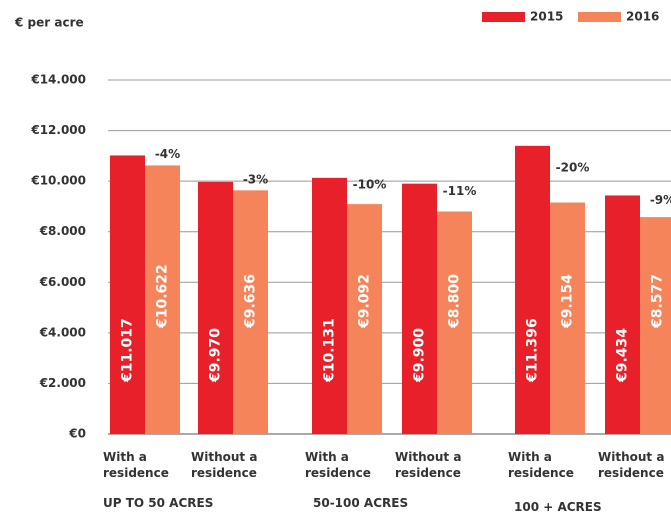 The image size is (671, 515). Describe the element at coordinates (251, 301) in the screenshot. I see `value-label: €9.636` at that location.